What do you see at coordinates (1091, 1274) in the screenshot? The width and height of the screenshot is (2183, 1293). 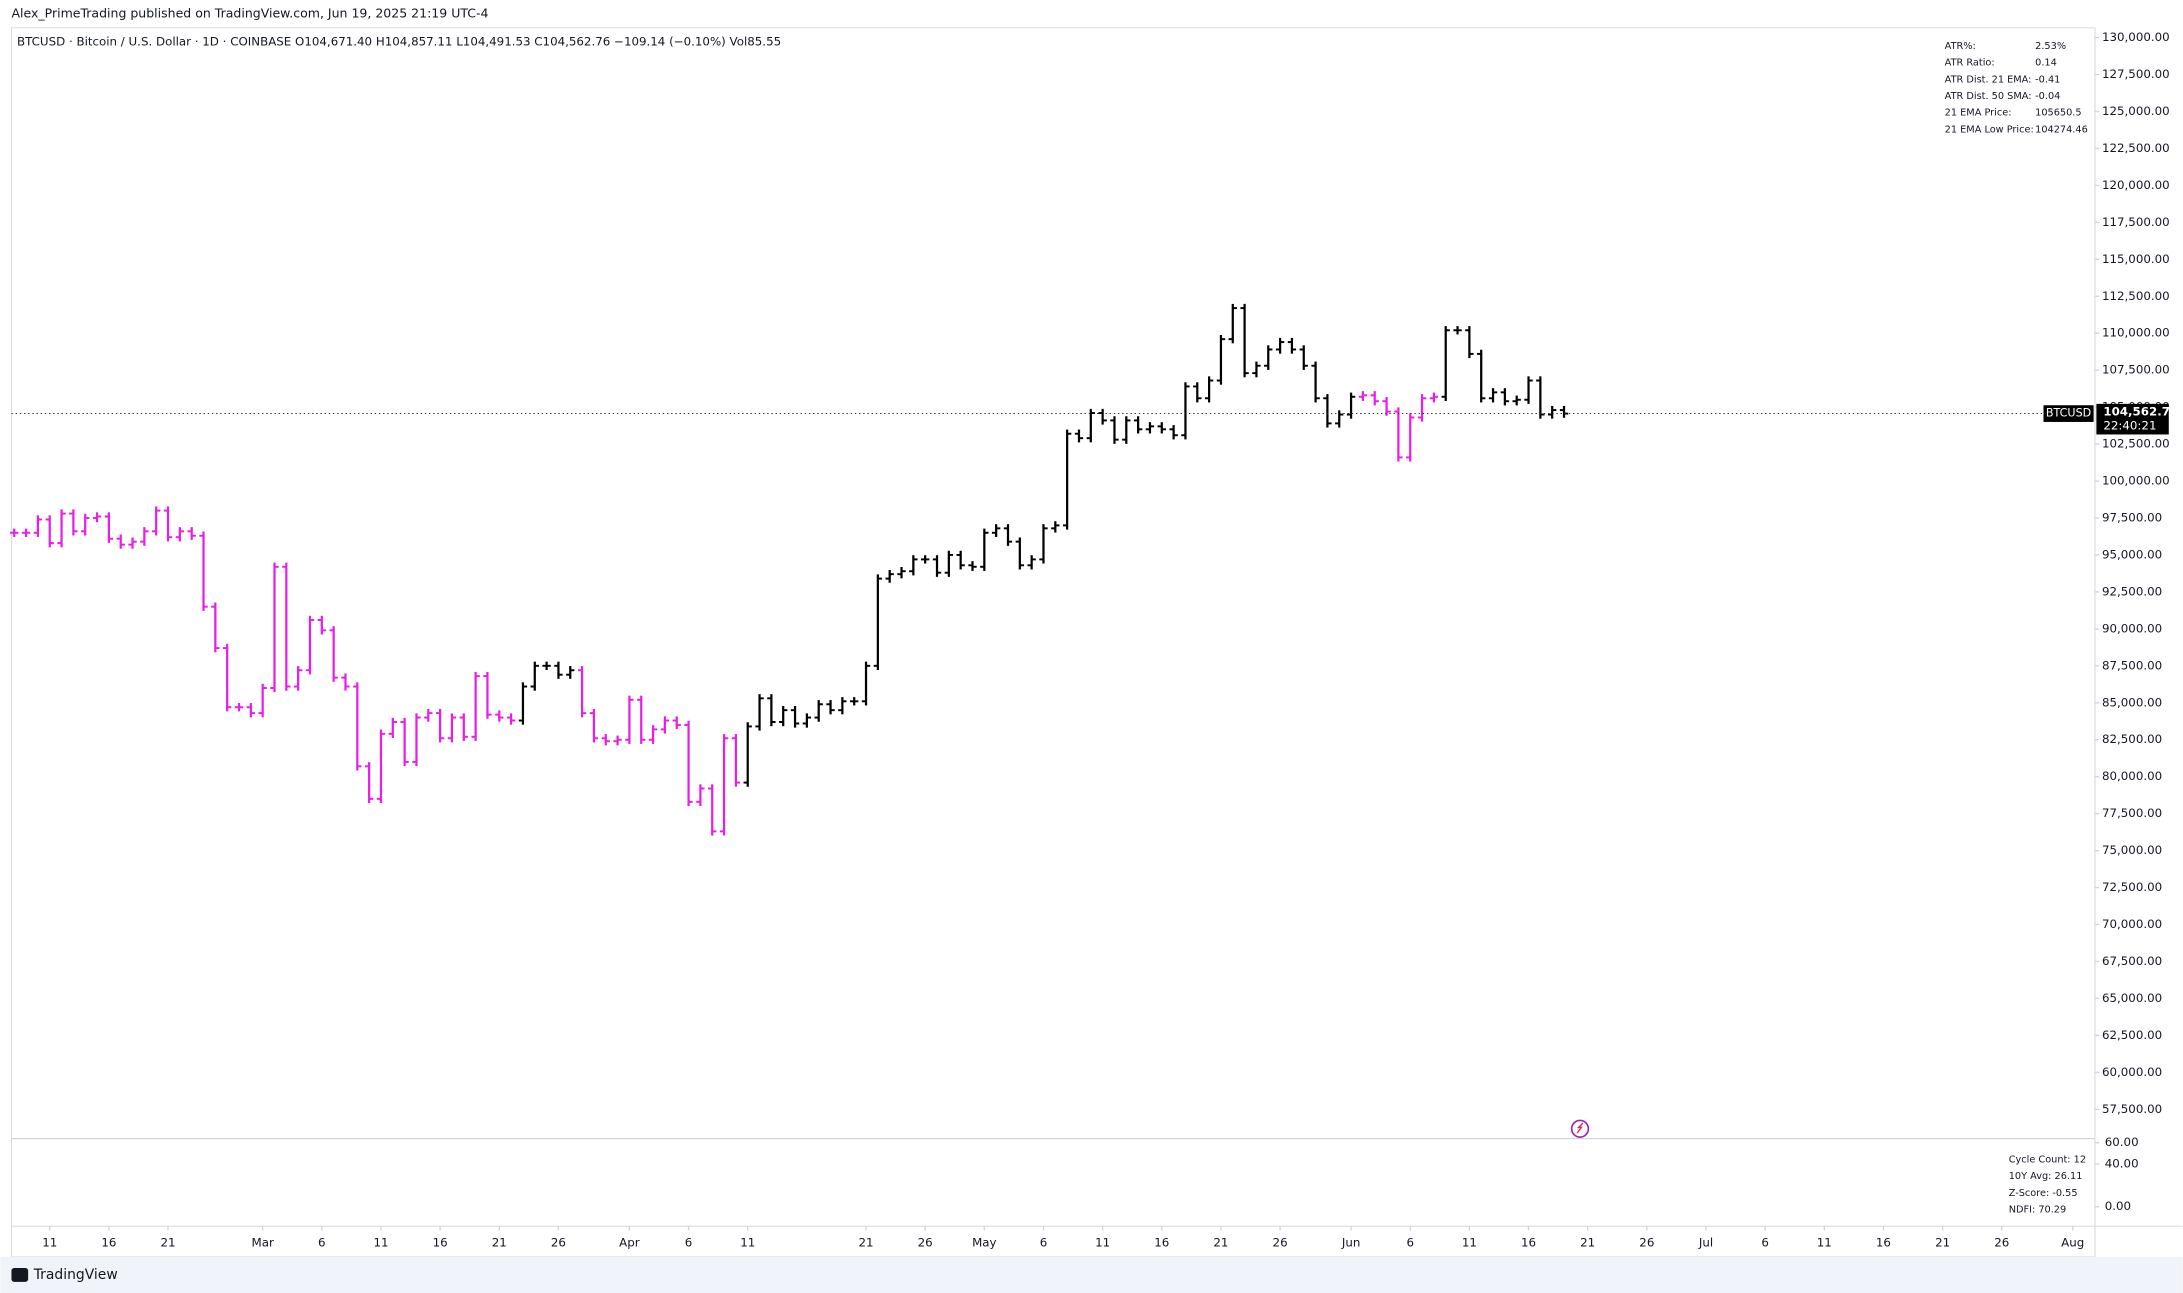 I see `footer-bar` at bounding box center [1091, 1274].